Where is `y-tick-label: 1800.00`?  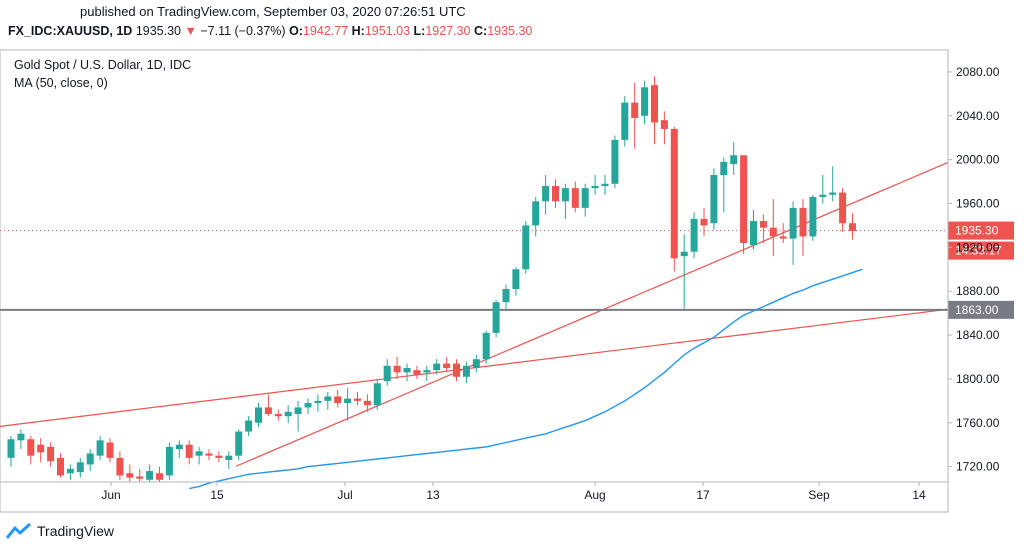 y-tick-label: 1800.00 is located at coordinates (978, 379).